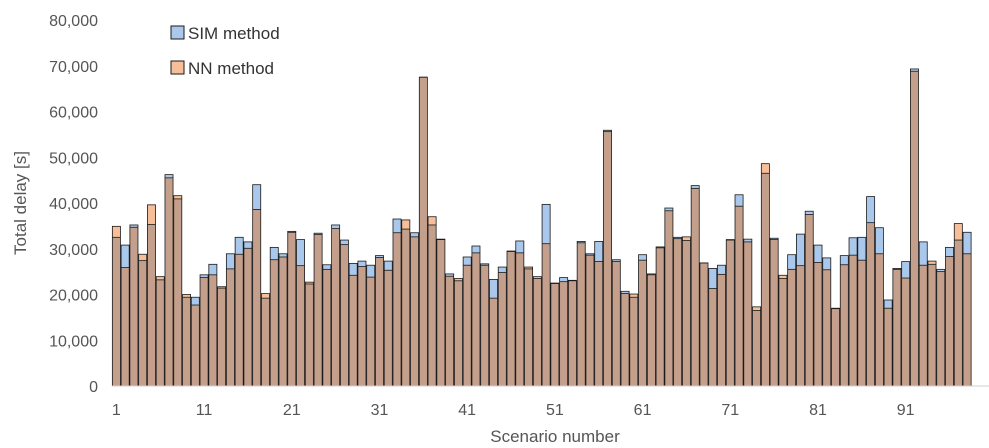 Image resolution: width=989 pixels, height=448 pixels. Describe the element at coordinates (906, 410) in the screenshot. I see `x-tick-label: 91` at that location.